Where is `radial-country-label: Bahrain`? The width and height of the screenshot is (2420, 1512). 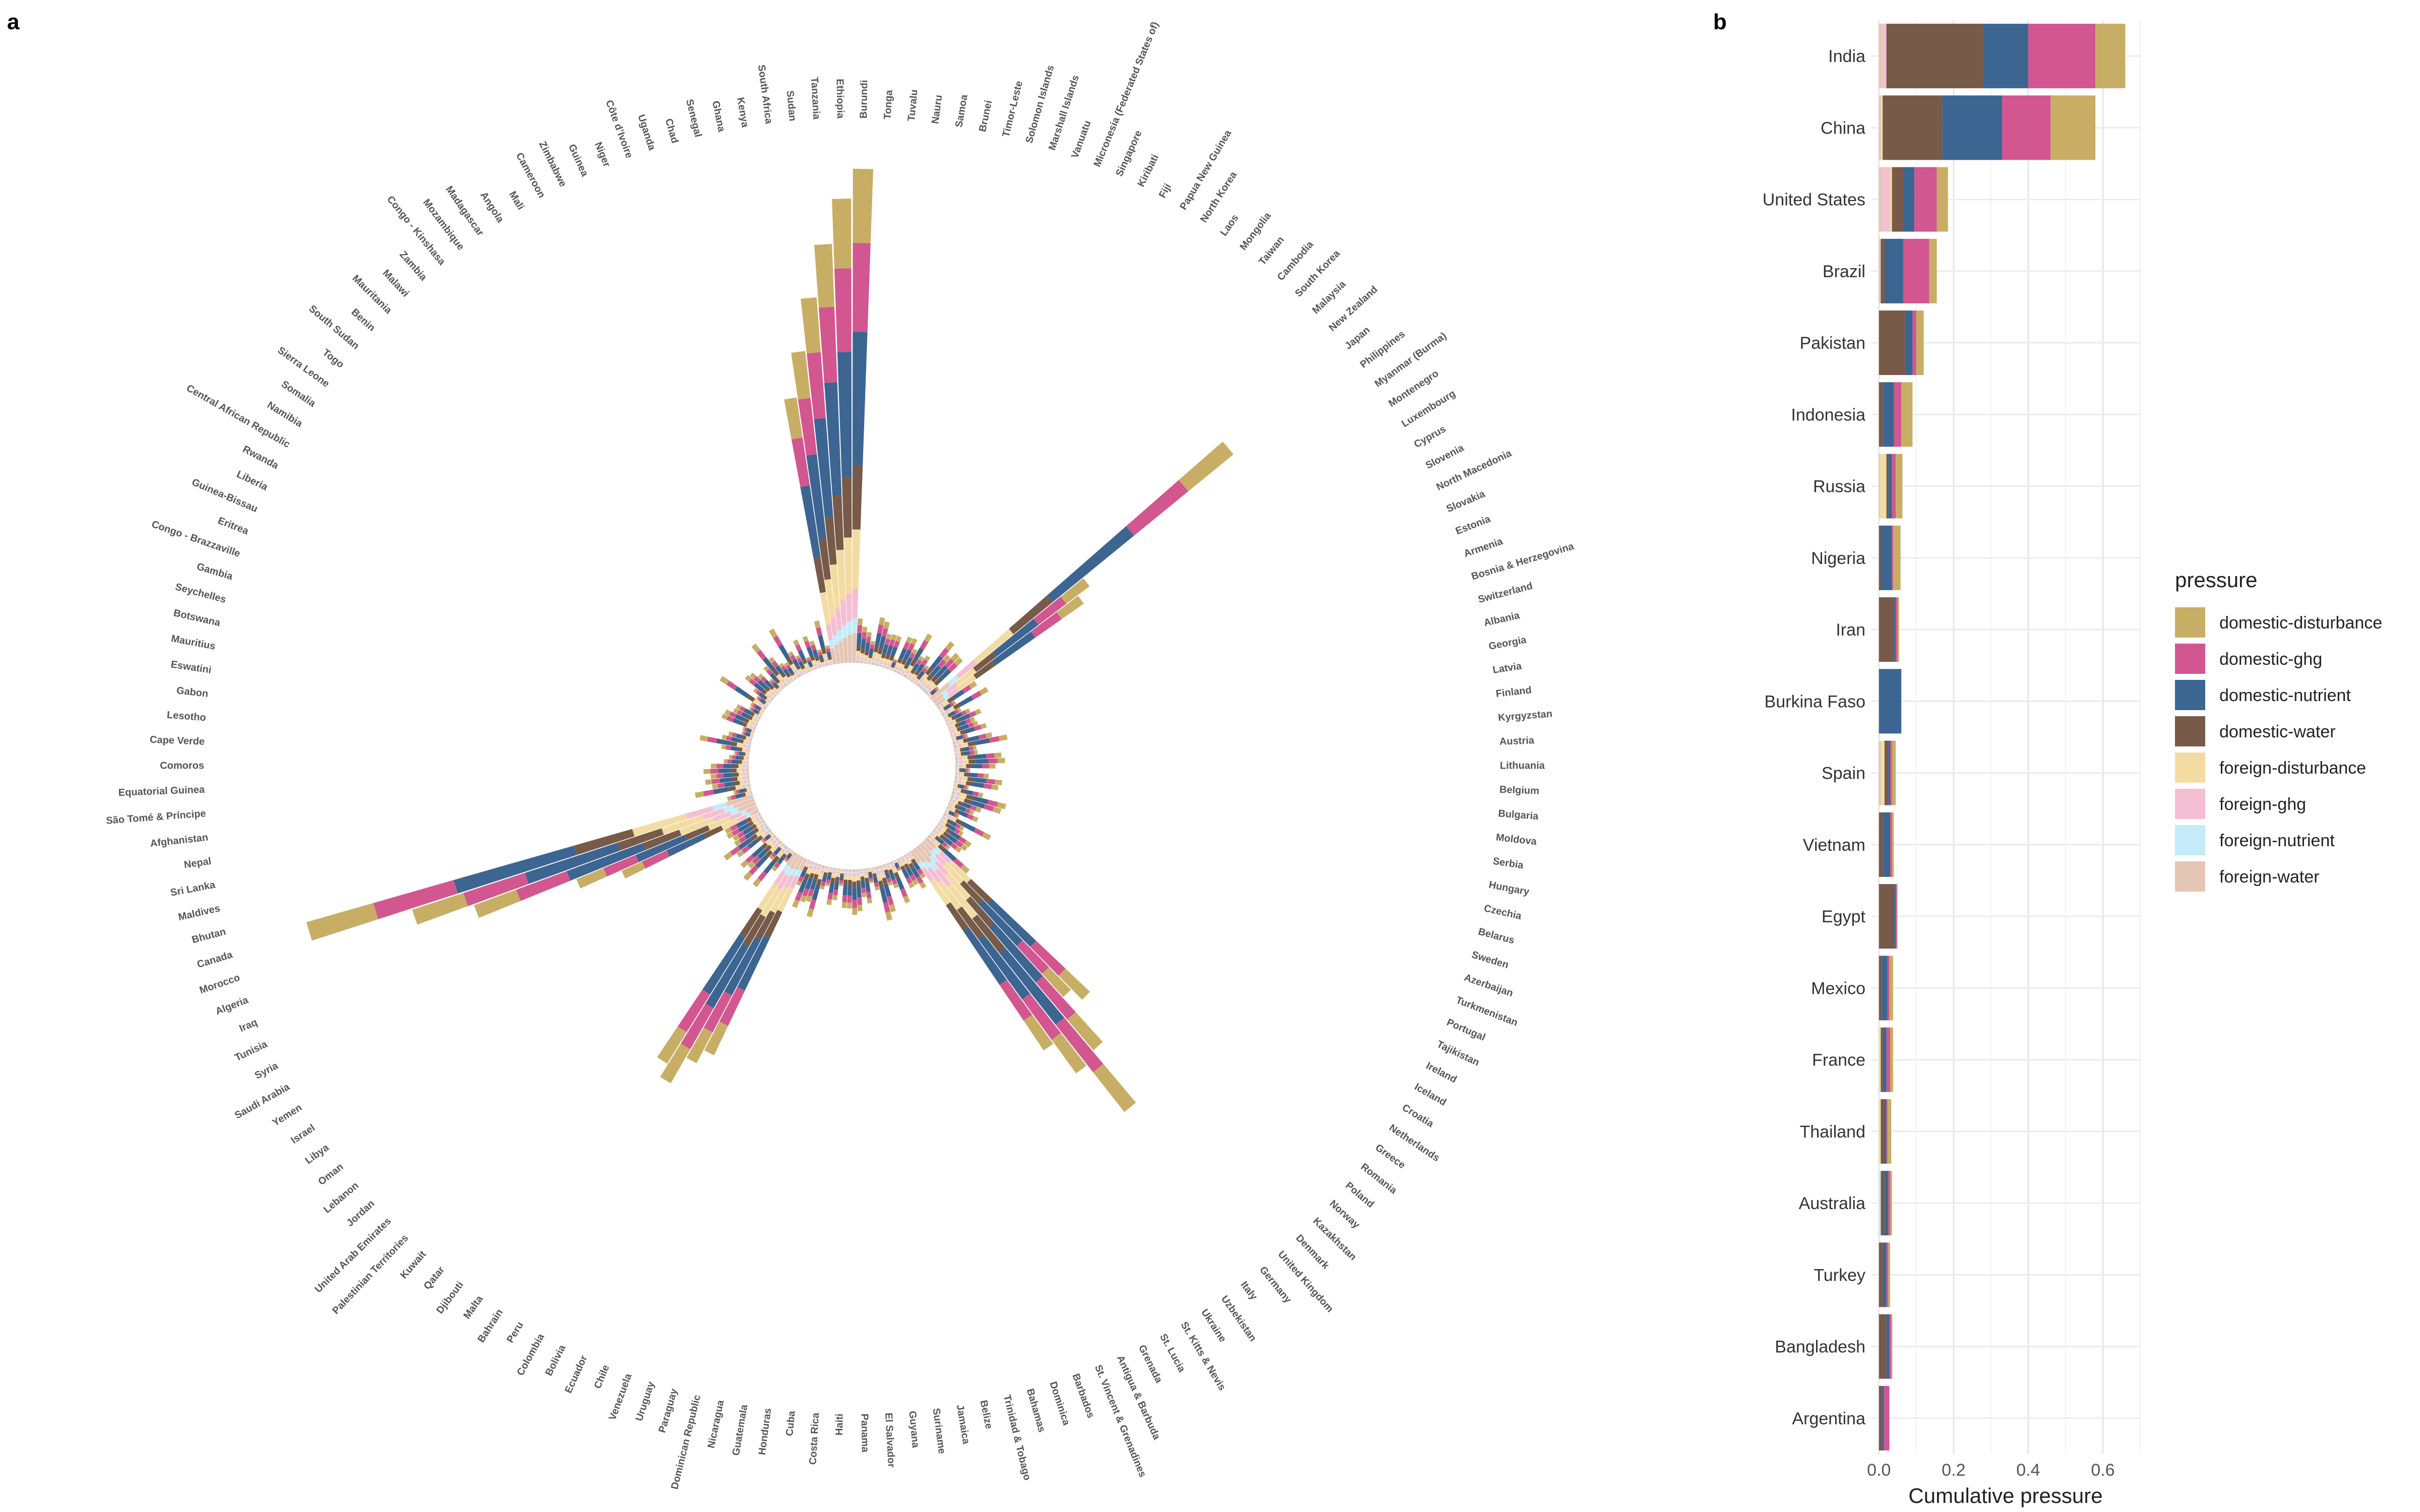 radial-country-label: Bahrain is located at coordinates (490, 1326).